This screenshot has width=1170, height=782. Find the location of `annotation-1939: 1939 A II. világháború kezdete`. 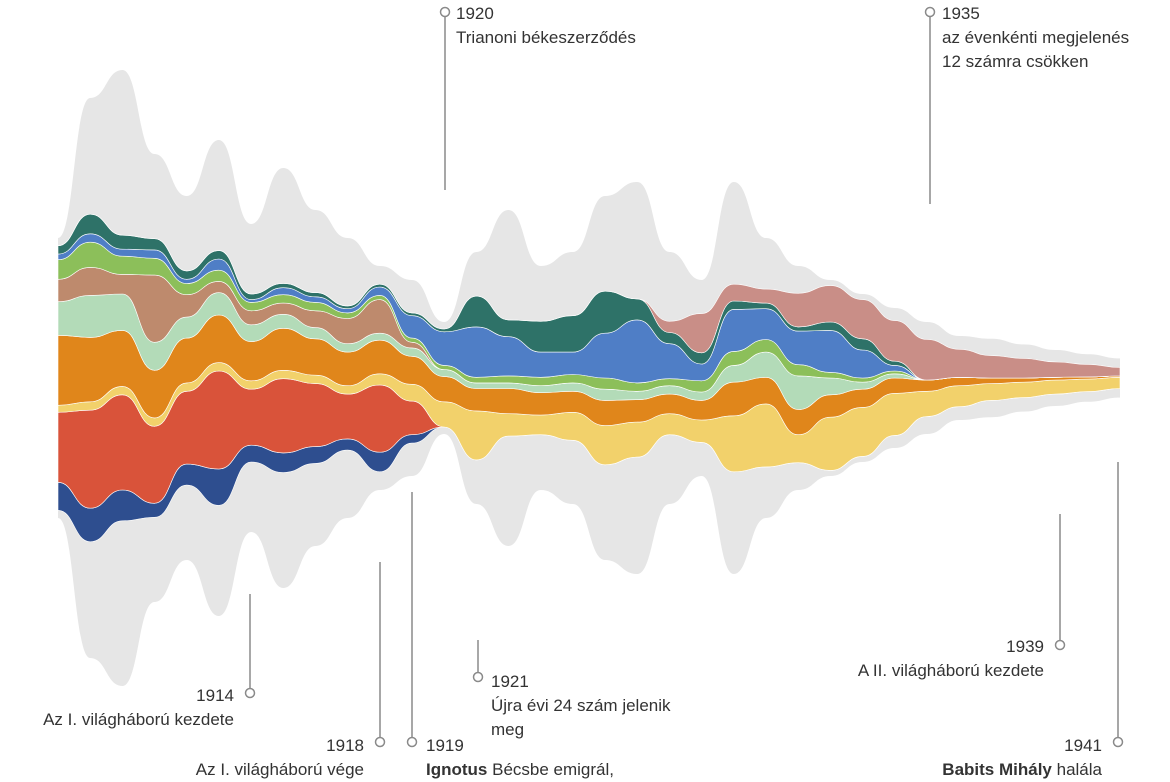

annotation-1939: 1939 A II. világháború kezdete is located at coordinates (951, 659).